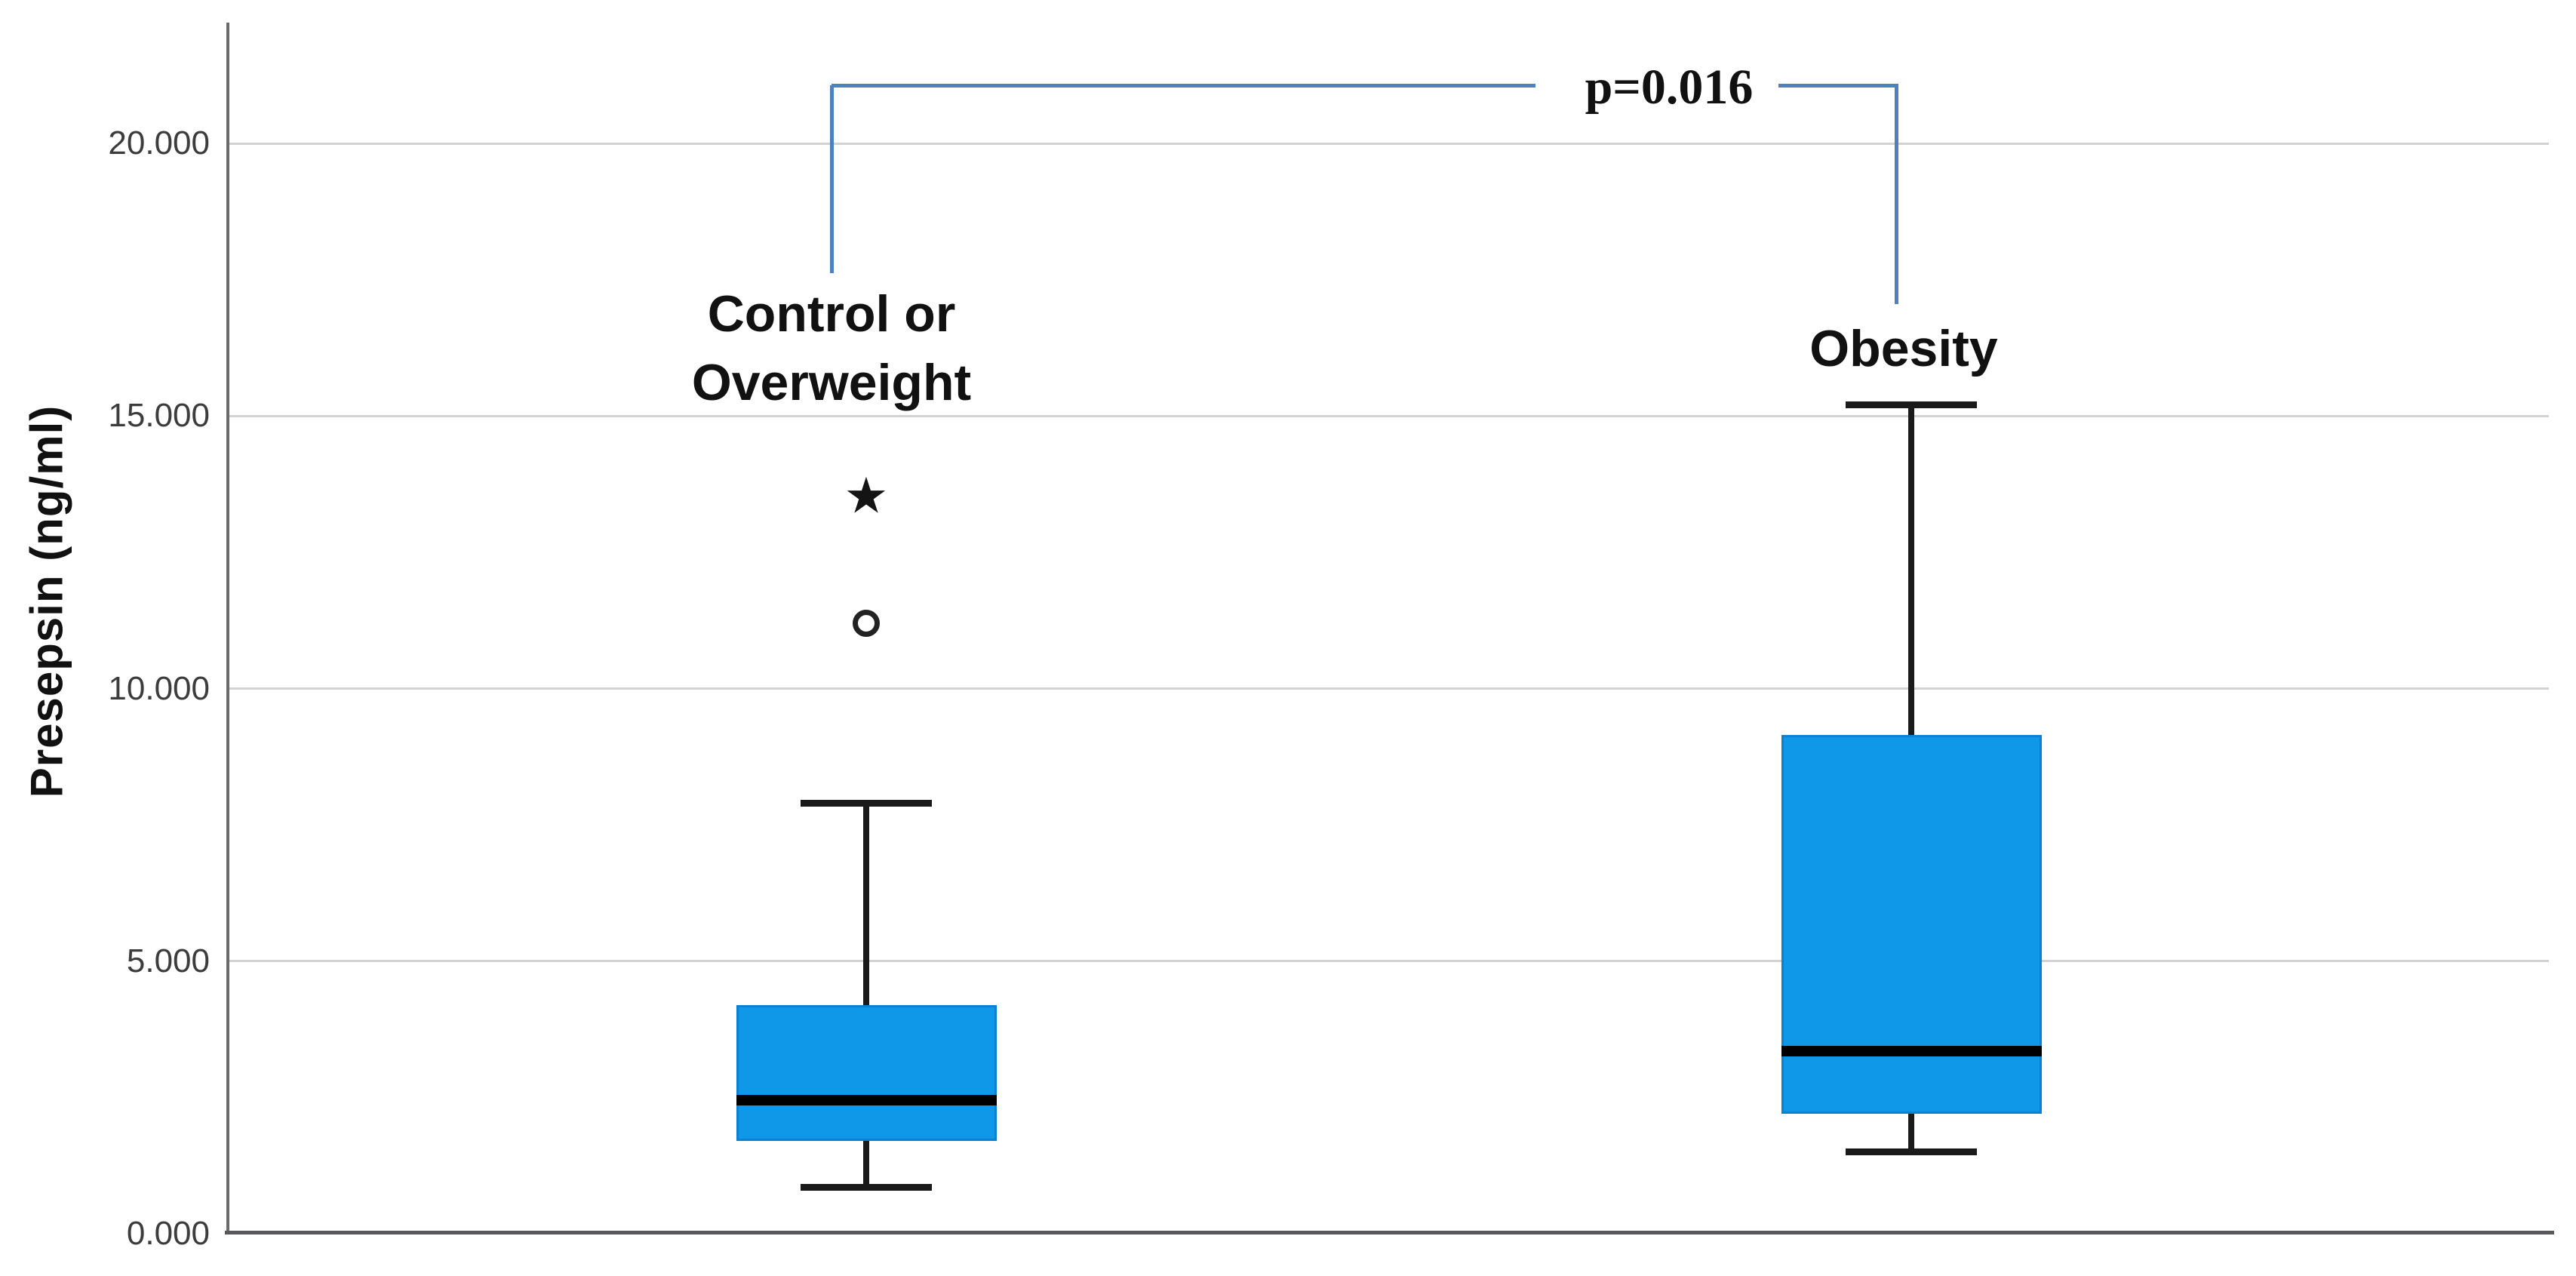 The width and height of the screenshot is (2576, 1276). I want to click on group-label-obesity: Obesity, so click(1903, 349).